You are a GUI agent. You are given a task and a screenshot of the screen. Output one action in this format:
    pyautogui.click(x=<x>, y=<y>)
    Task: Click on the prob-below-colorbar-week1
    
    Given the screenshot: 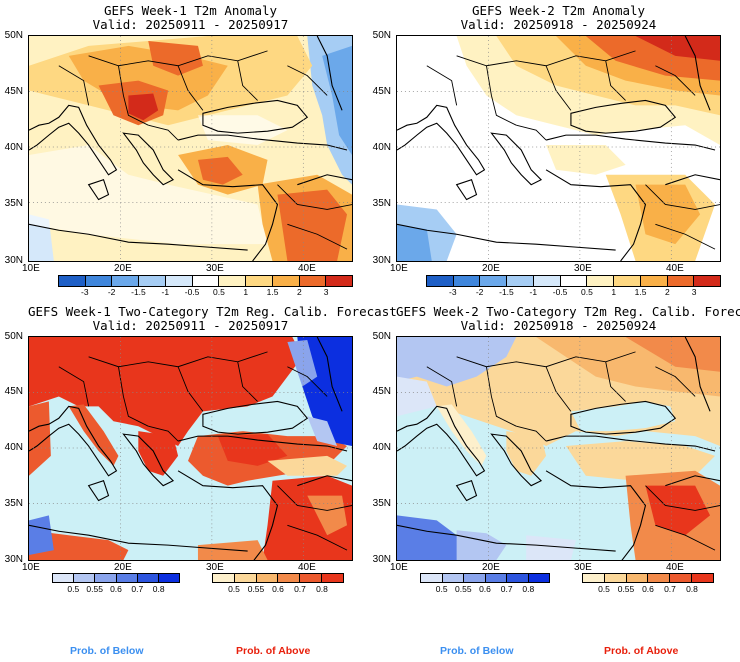 What is the action you would take?
    pyautogui.click(x=116, y=578)
    